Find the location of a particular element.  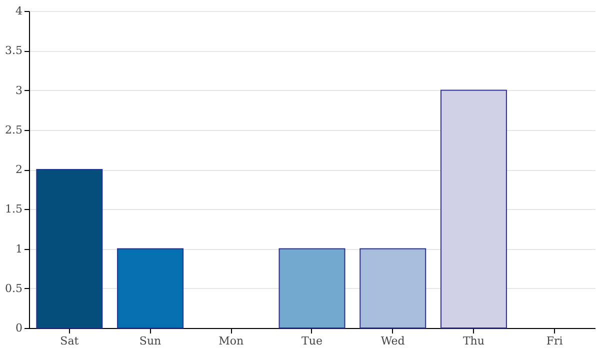

y-tick-label: 0 is located at coordinates (19, 328).